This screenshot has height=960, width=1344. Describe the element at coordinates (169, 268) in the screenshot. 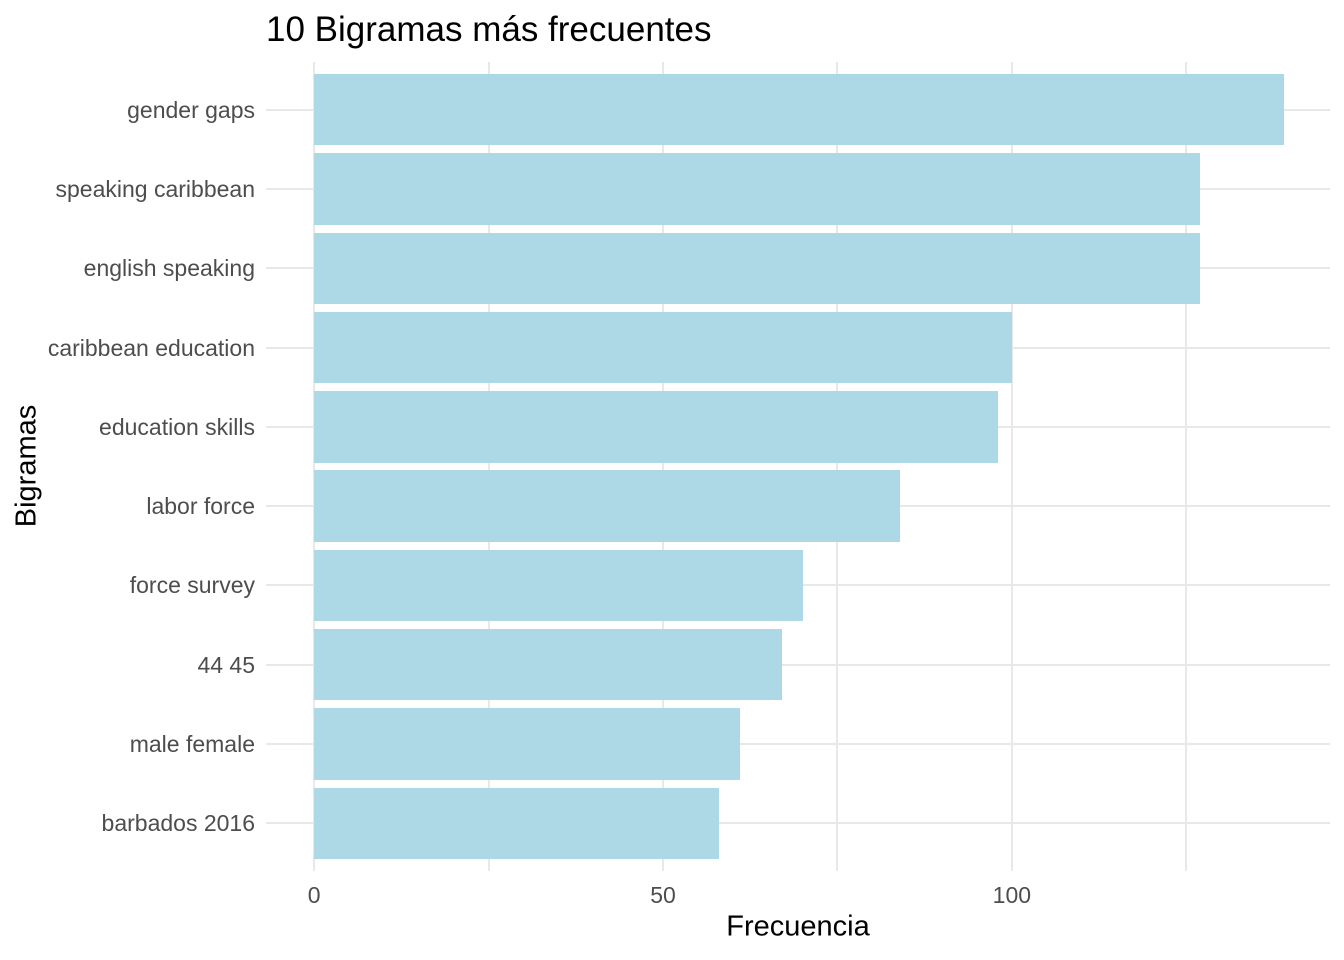

I see `y-tick-label: english speaking` at that location.